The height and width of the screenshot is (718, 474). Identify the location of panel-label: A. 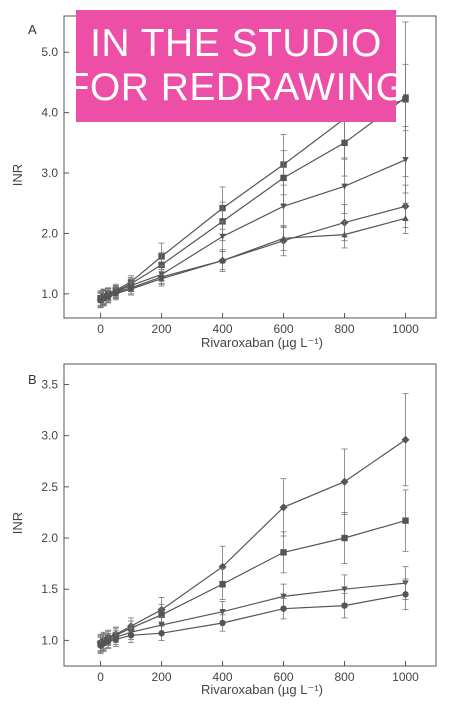
(32, 29).